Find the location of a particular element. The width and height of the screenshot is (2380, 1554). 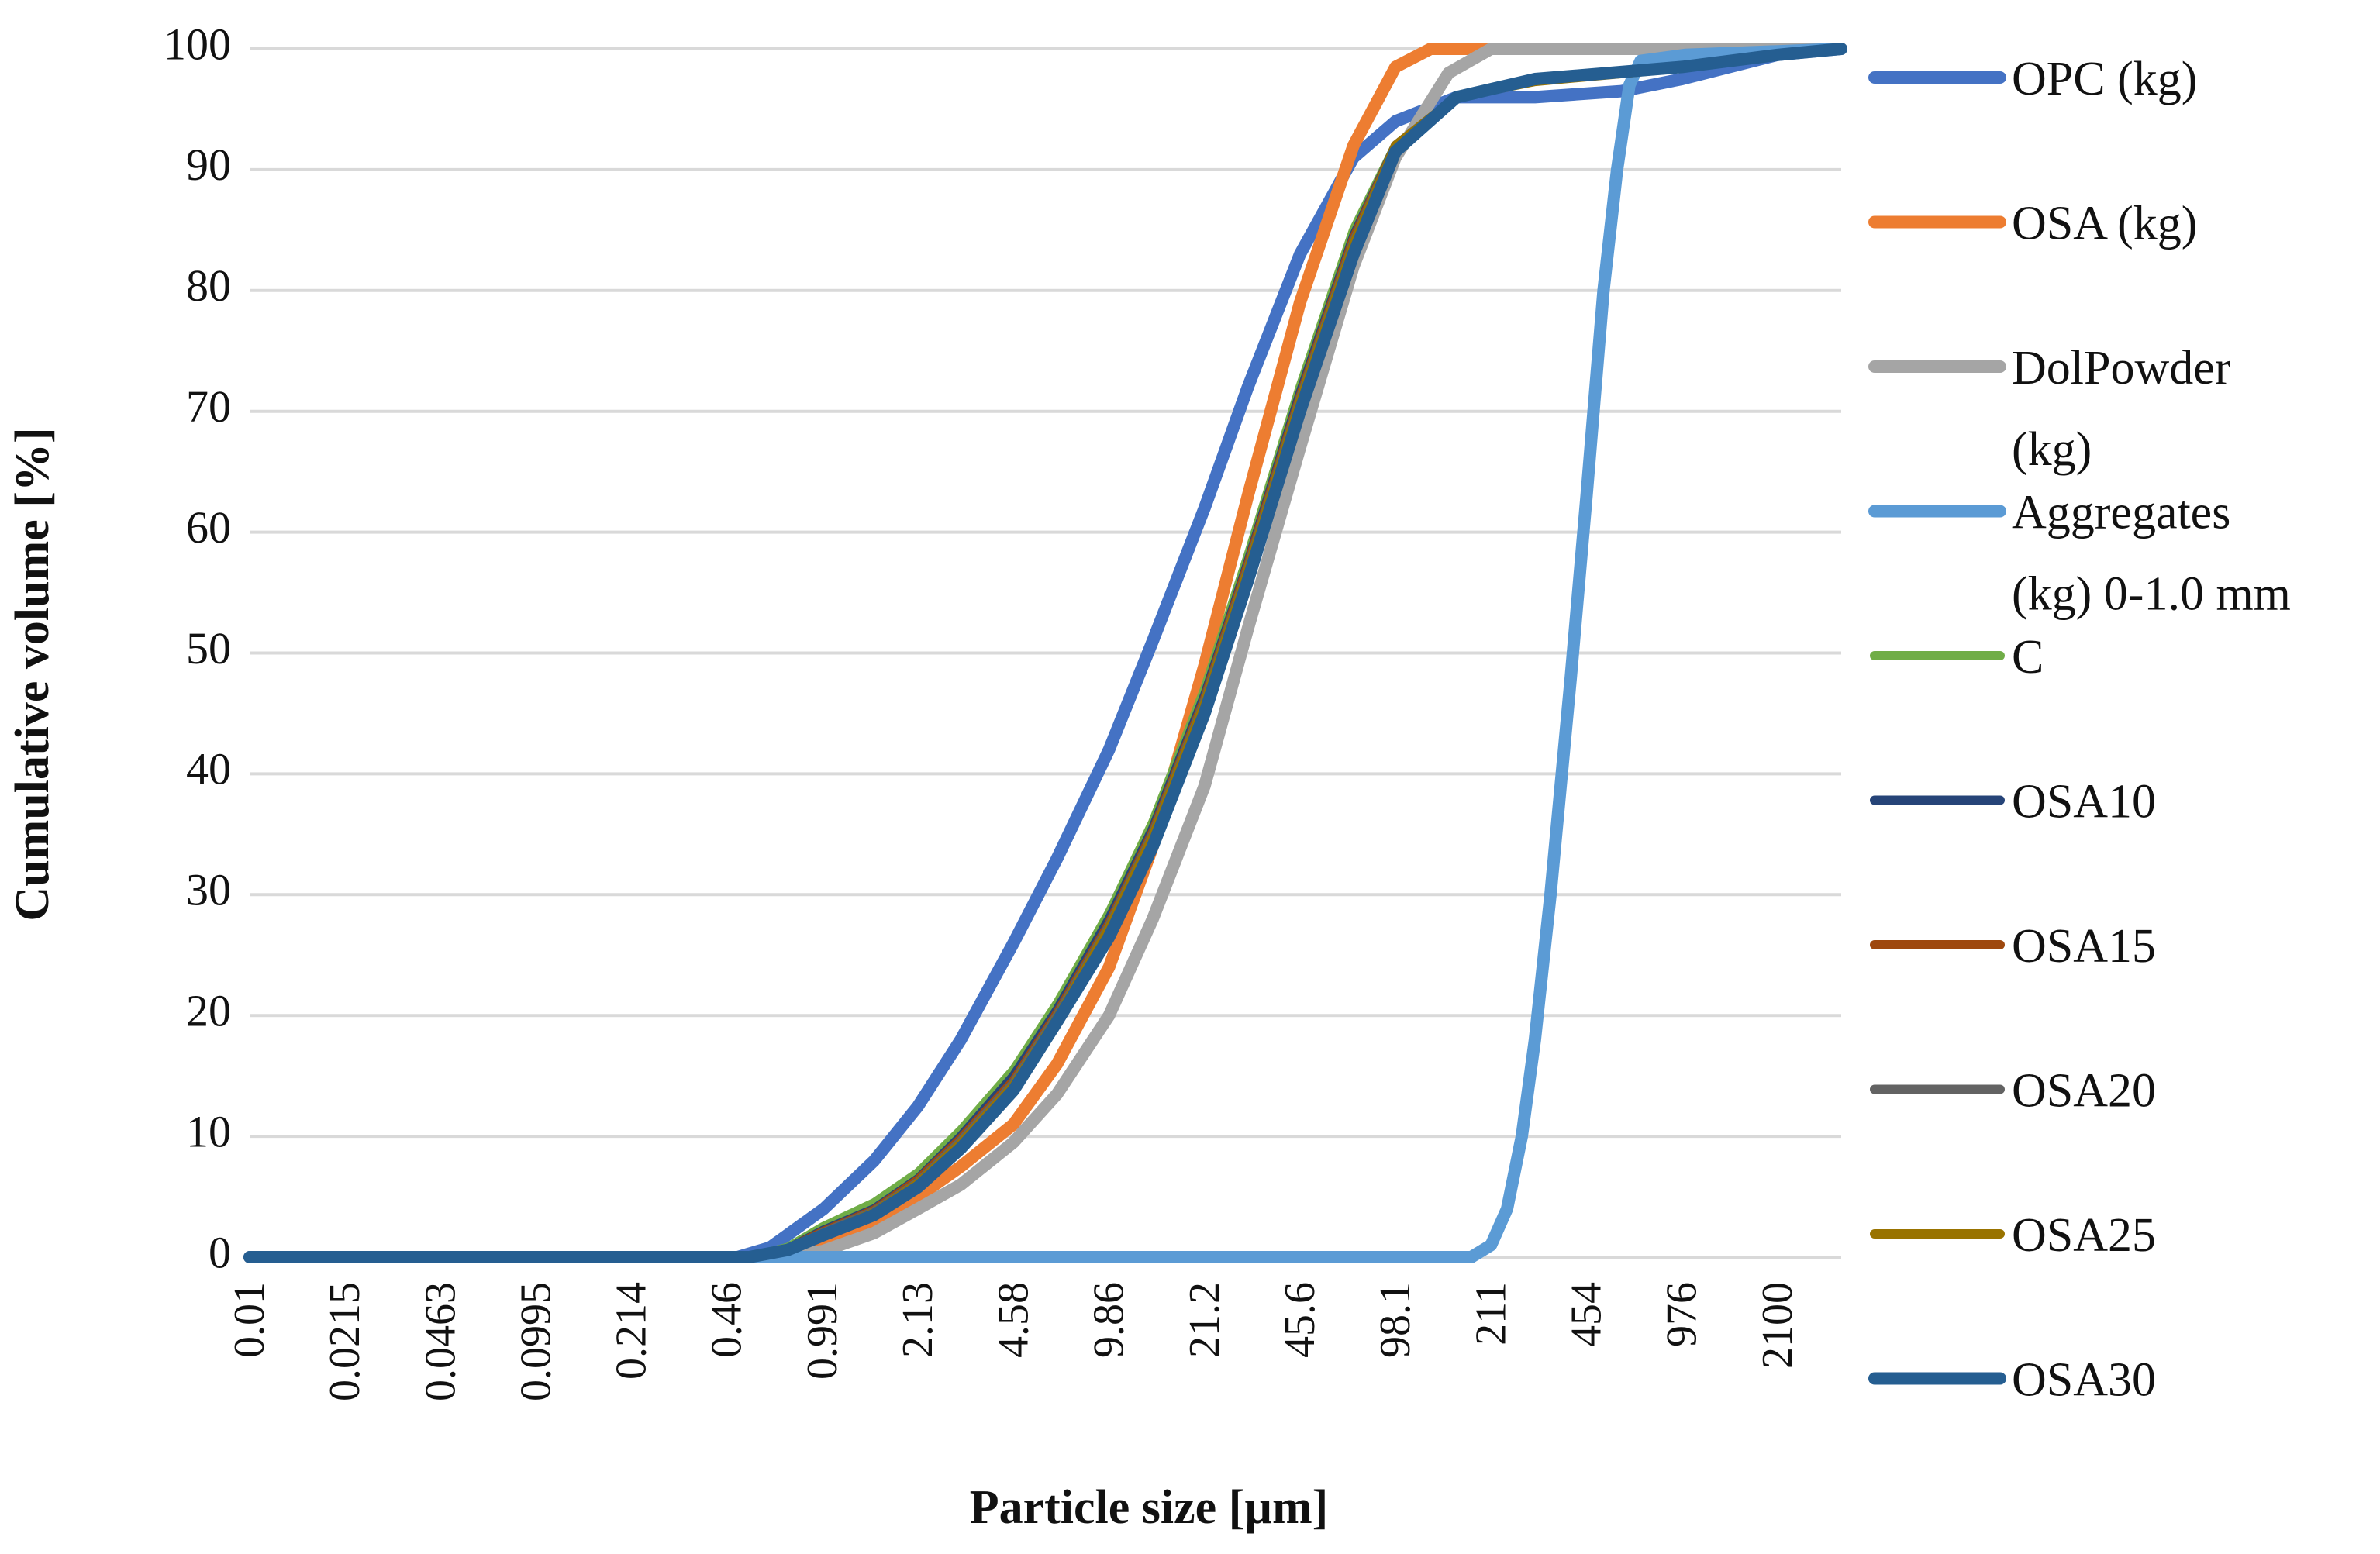

x-tick-label: 0.01 is located at coordinates (250, 1320).